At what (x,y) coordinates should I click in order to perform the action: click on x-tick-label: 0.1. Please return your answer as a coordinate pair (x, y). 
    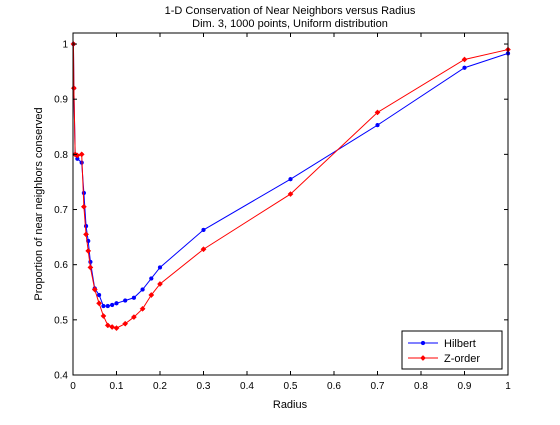
    Looking at the image, I should click on (117, 386).